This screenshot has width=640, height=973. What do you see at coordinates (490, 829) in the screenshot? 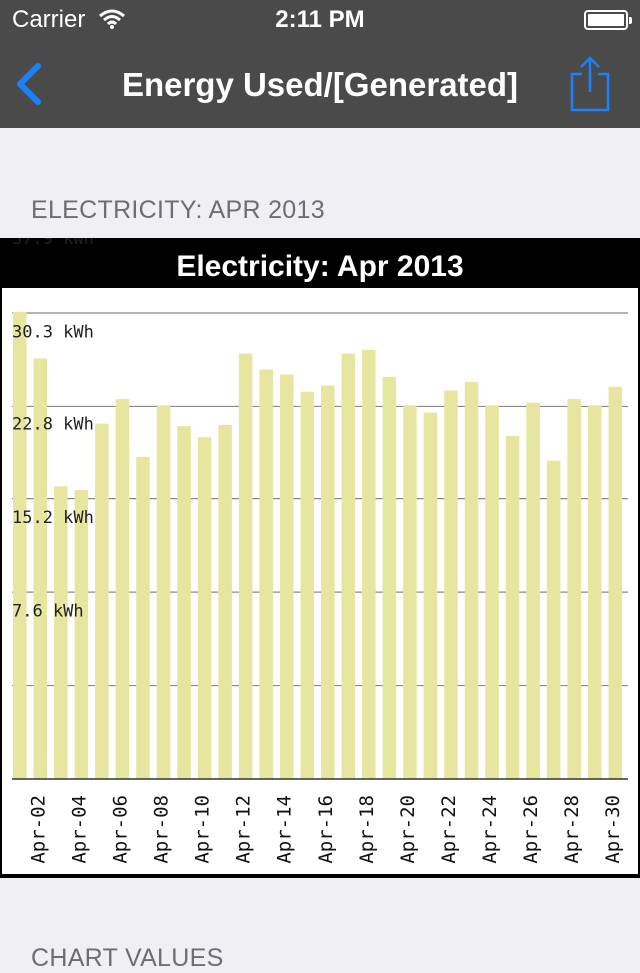
I see `x-tick-label: Apr-24` at bounding box center [490, 829].